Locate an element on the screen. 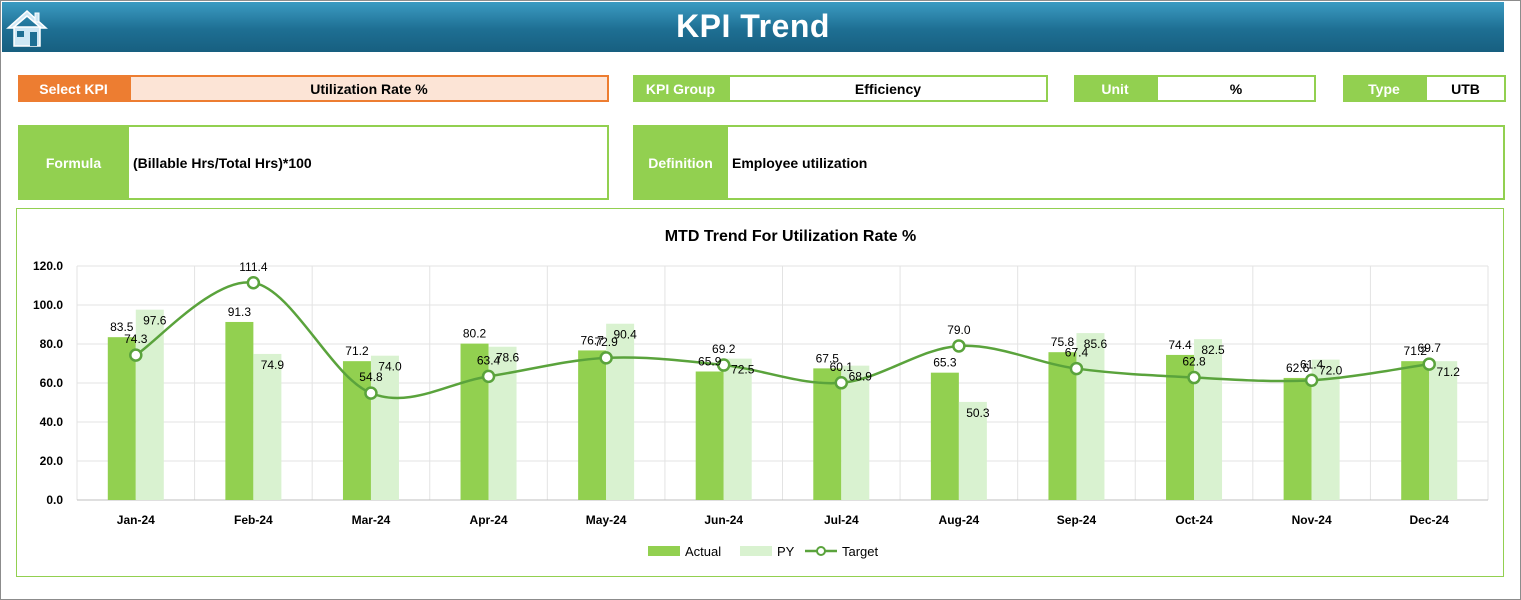 Image resolution: width=1521 pixels, height=600 pixels. select-kpi-label: Select KPI is located at coordinates (73, 88).